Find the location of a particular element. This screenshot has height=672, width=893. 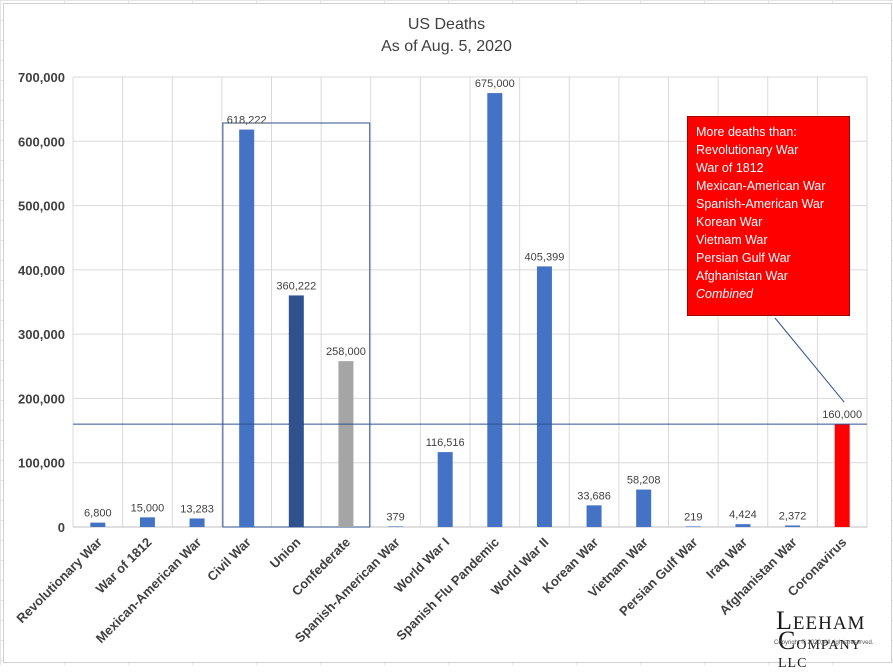

data-label: 379 is located at coordinates (395, 517).